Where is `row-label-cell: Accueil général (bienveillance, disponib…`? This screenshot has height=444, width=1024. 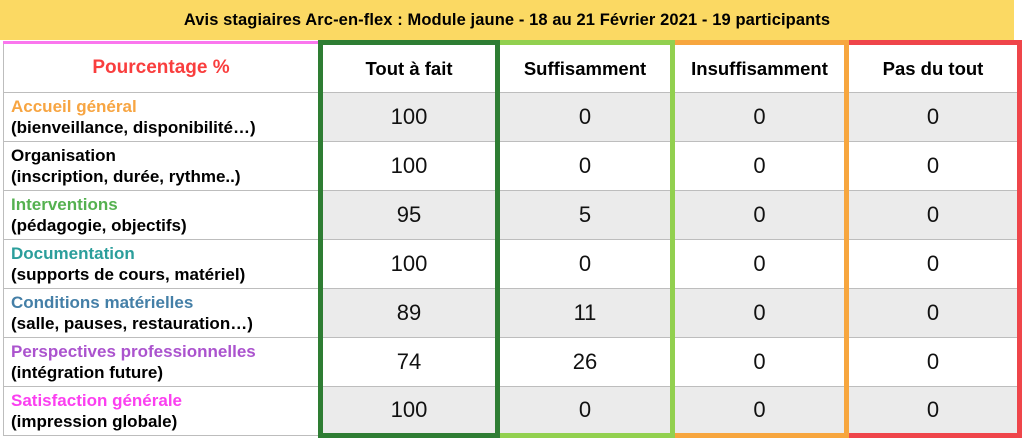 row-label-cell: Accueil général (bienveillance, disponib… is located at coordinates (162, 117).